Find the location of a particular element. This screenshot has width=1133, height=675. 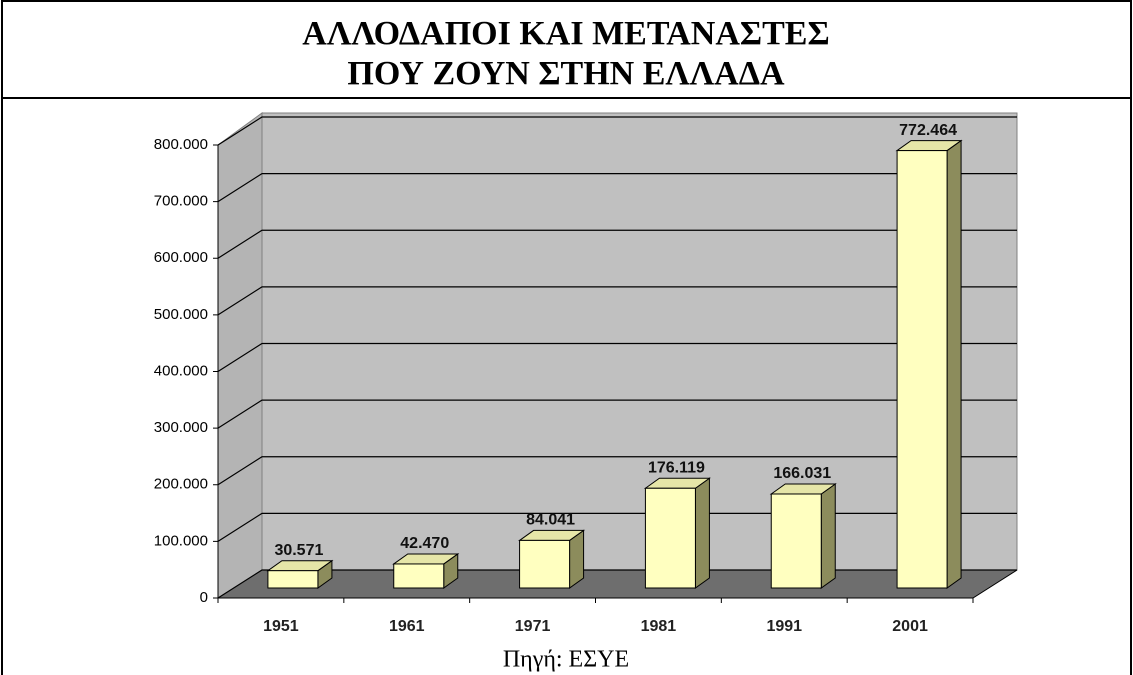

side-wall is located at coordinates (240, 355).